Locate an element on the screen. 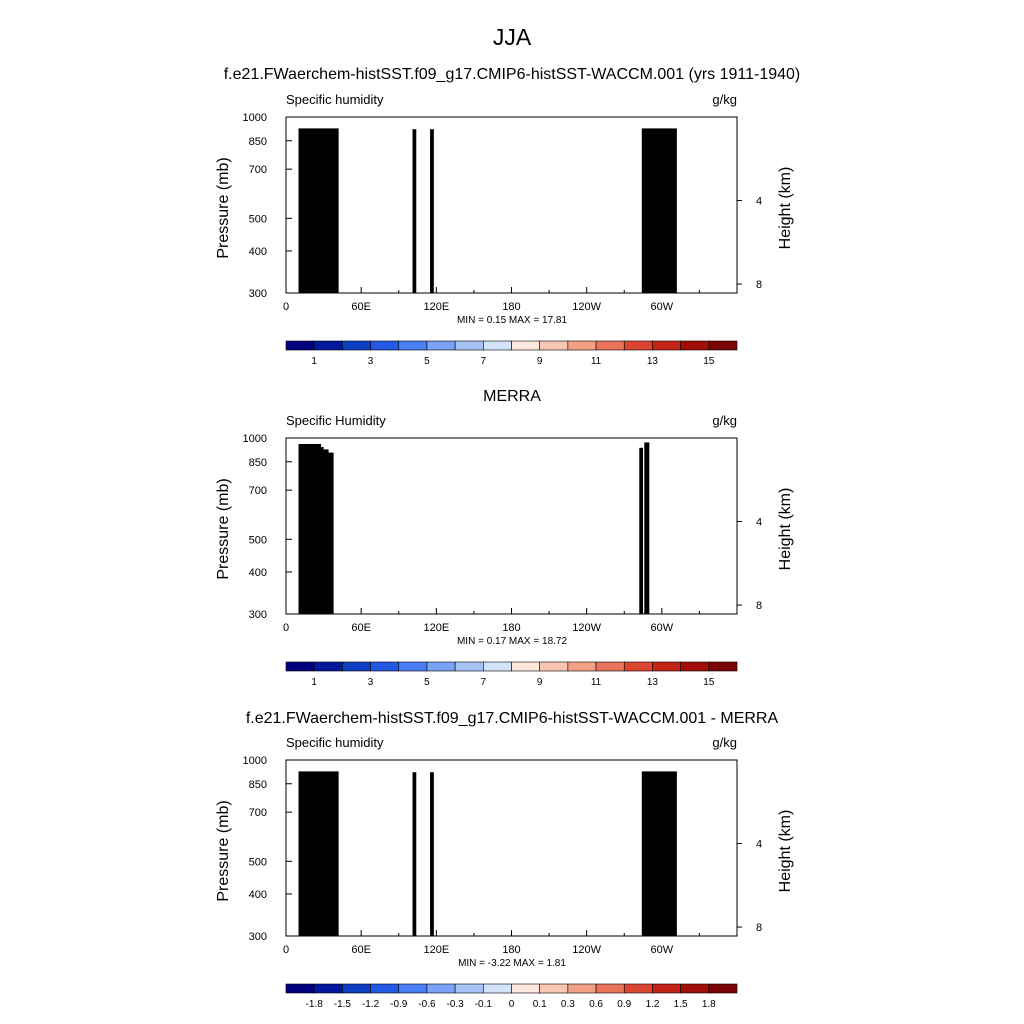 The image size is (1024, 1024). left-label: Specific Humidity is located at coordinates (336, 420).